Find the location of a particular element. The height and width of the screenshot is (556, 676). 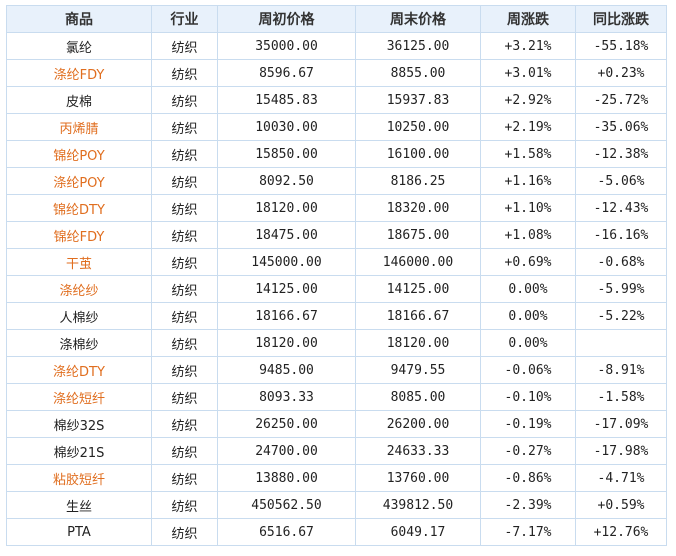

commodity-cell: 涤纶FDY is located at coordinates (79, 73).